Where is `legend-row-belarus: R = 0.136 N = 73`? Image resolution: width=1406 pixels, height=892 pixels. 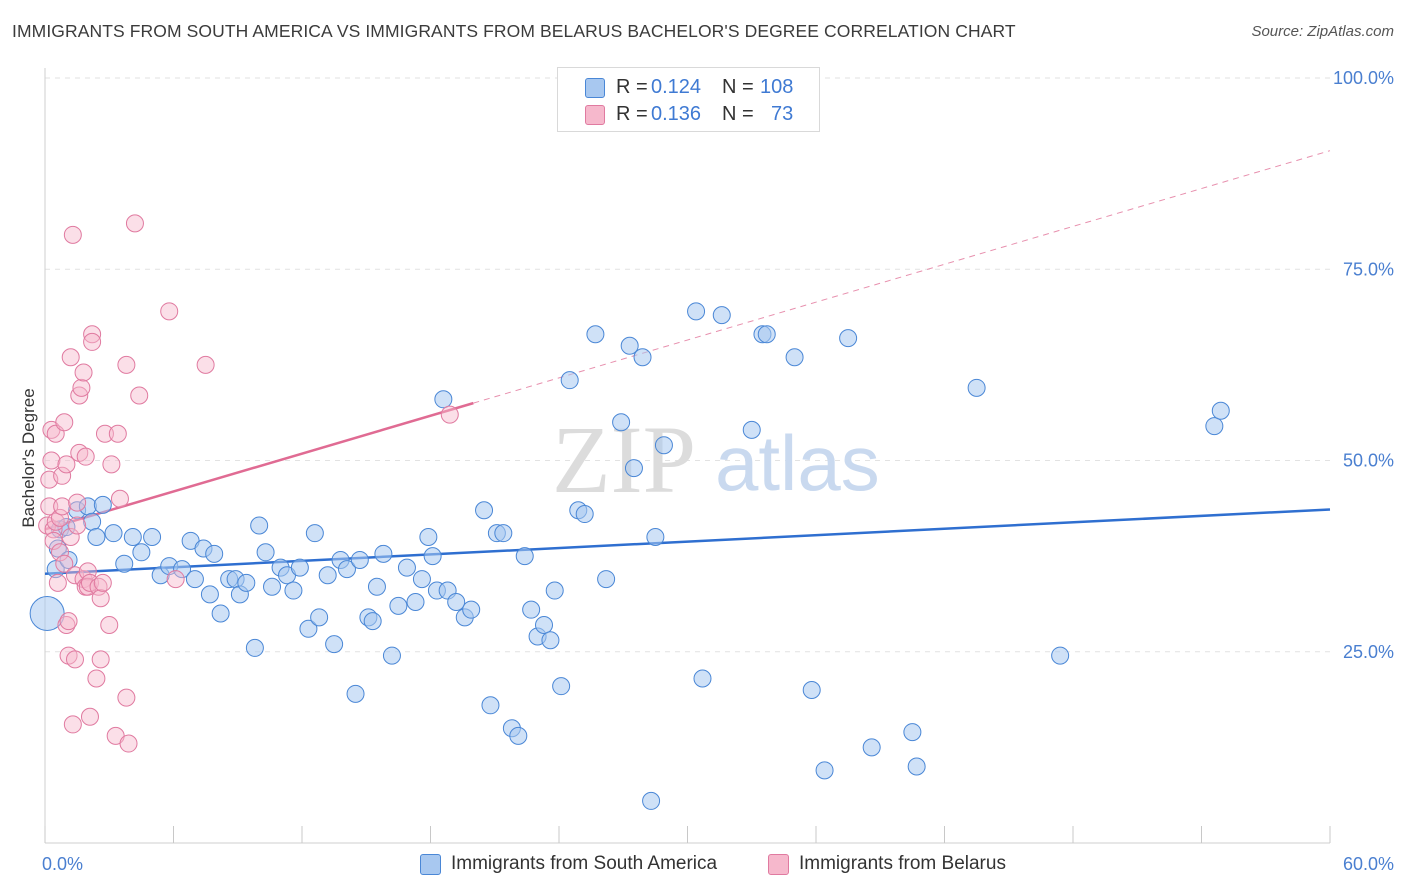 legend-row-belarus: R = 0.136 N = 73 is located at coordinates (688, 114).